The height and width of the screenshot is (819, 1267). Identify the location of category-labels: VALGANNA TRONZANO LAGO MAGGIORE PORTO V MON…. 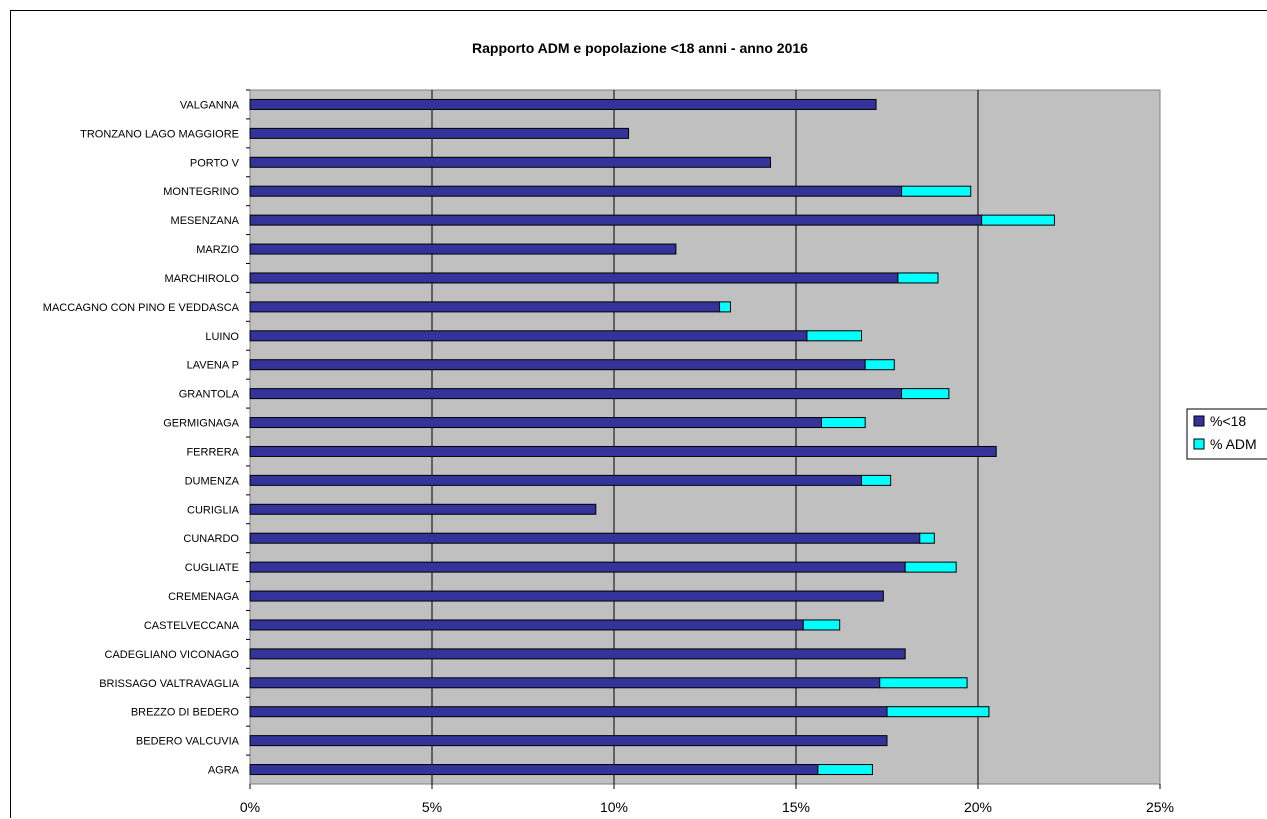
(146, 433).